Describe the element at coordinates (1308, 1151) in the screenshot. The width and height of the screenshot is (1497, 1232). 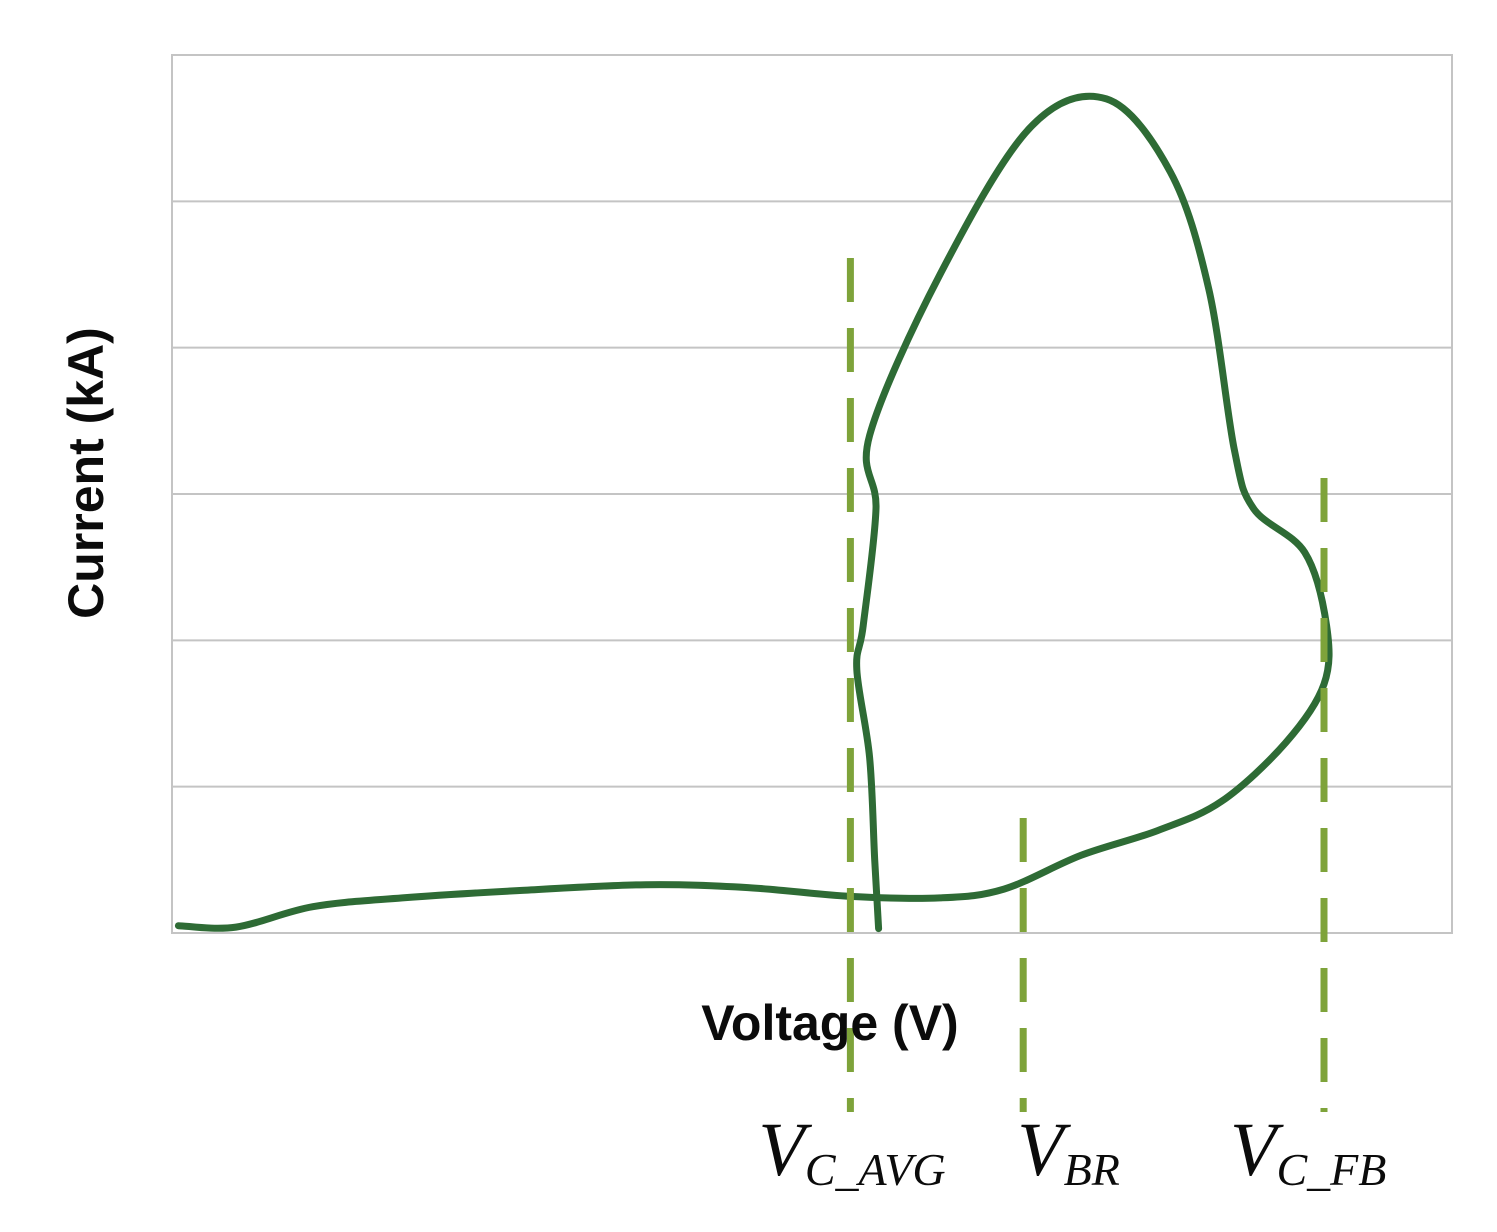
I see `marker-label-c-fb: VC_FB` at that location.